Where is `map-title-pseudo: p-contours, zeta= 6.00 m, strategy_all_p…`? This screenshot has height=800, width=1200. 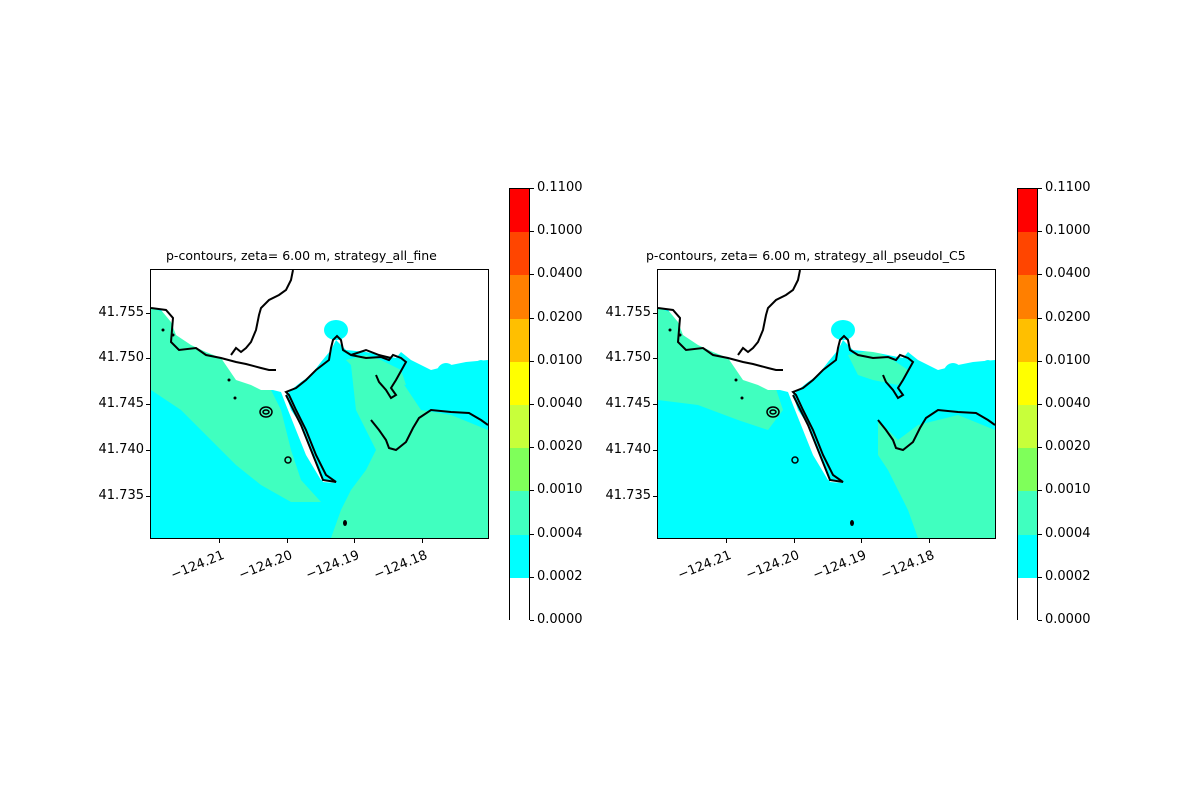
map-title-pseudo: p-contours, zeta= 6.00 m, strategy_all_p… is located at coordinates (806, 255).